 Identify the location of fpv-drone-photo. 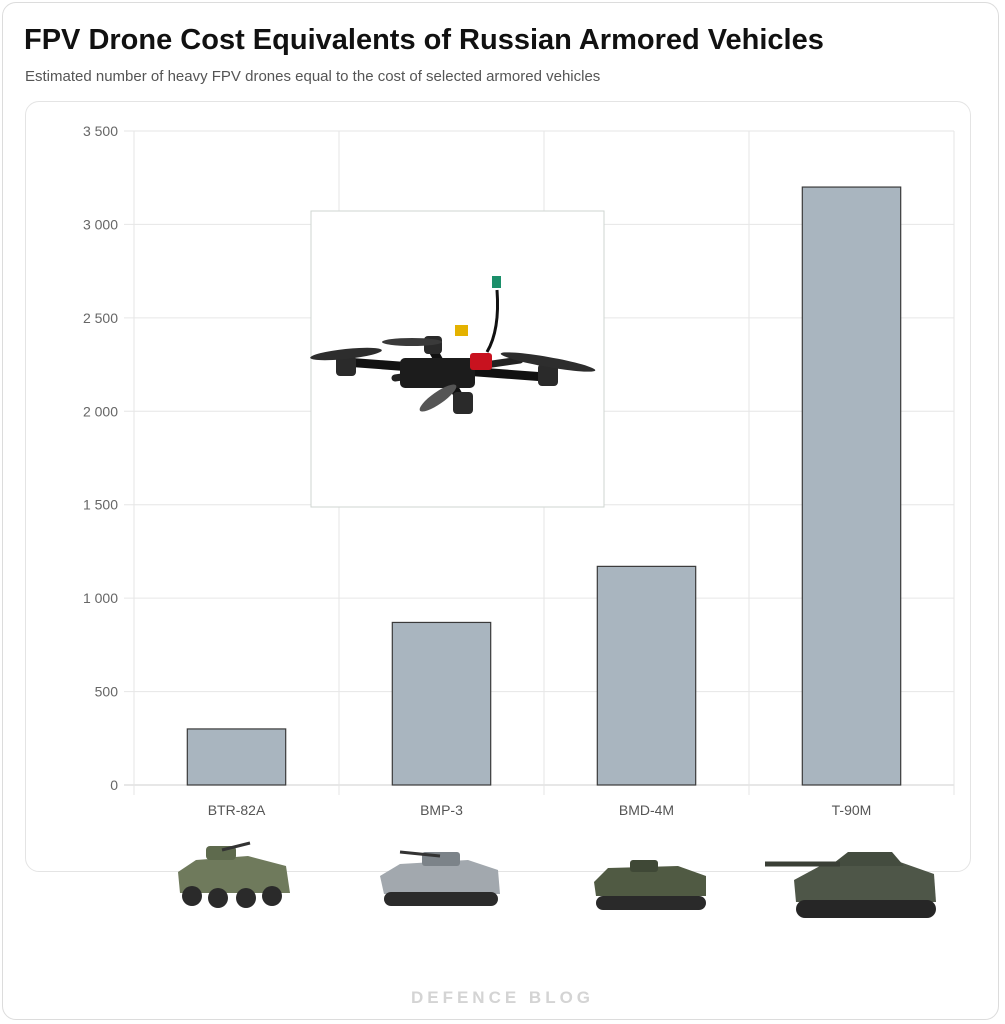
(457, 359).